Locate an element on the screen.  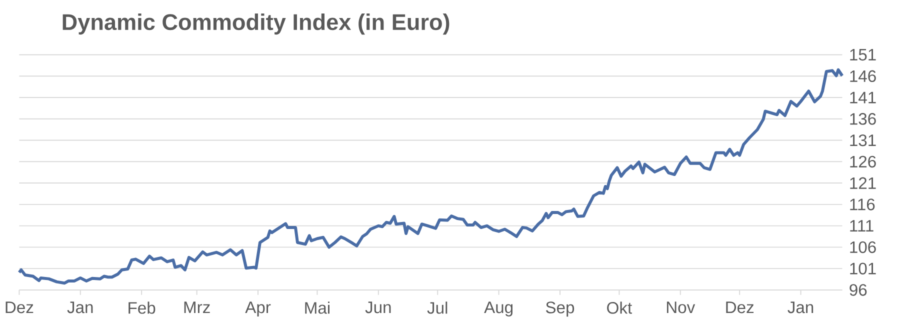
y-tick-label: 146 is located at coordinates (863, 76).